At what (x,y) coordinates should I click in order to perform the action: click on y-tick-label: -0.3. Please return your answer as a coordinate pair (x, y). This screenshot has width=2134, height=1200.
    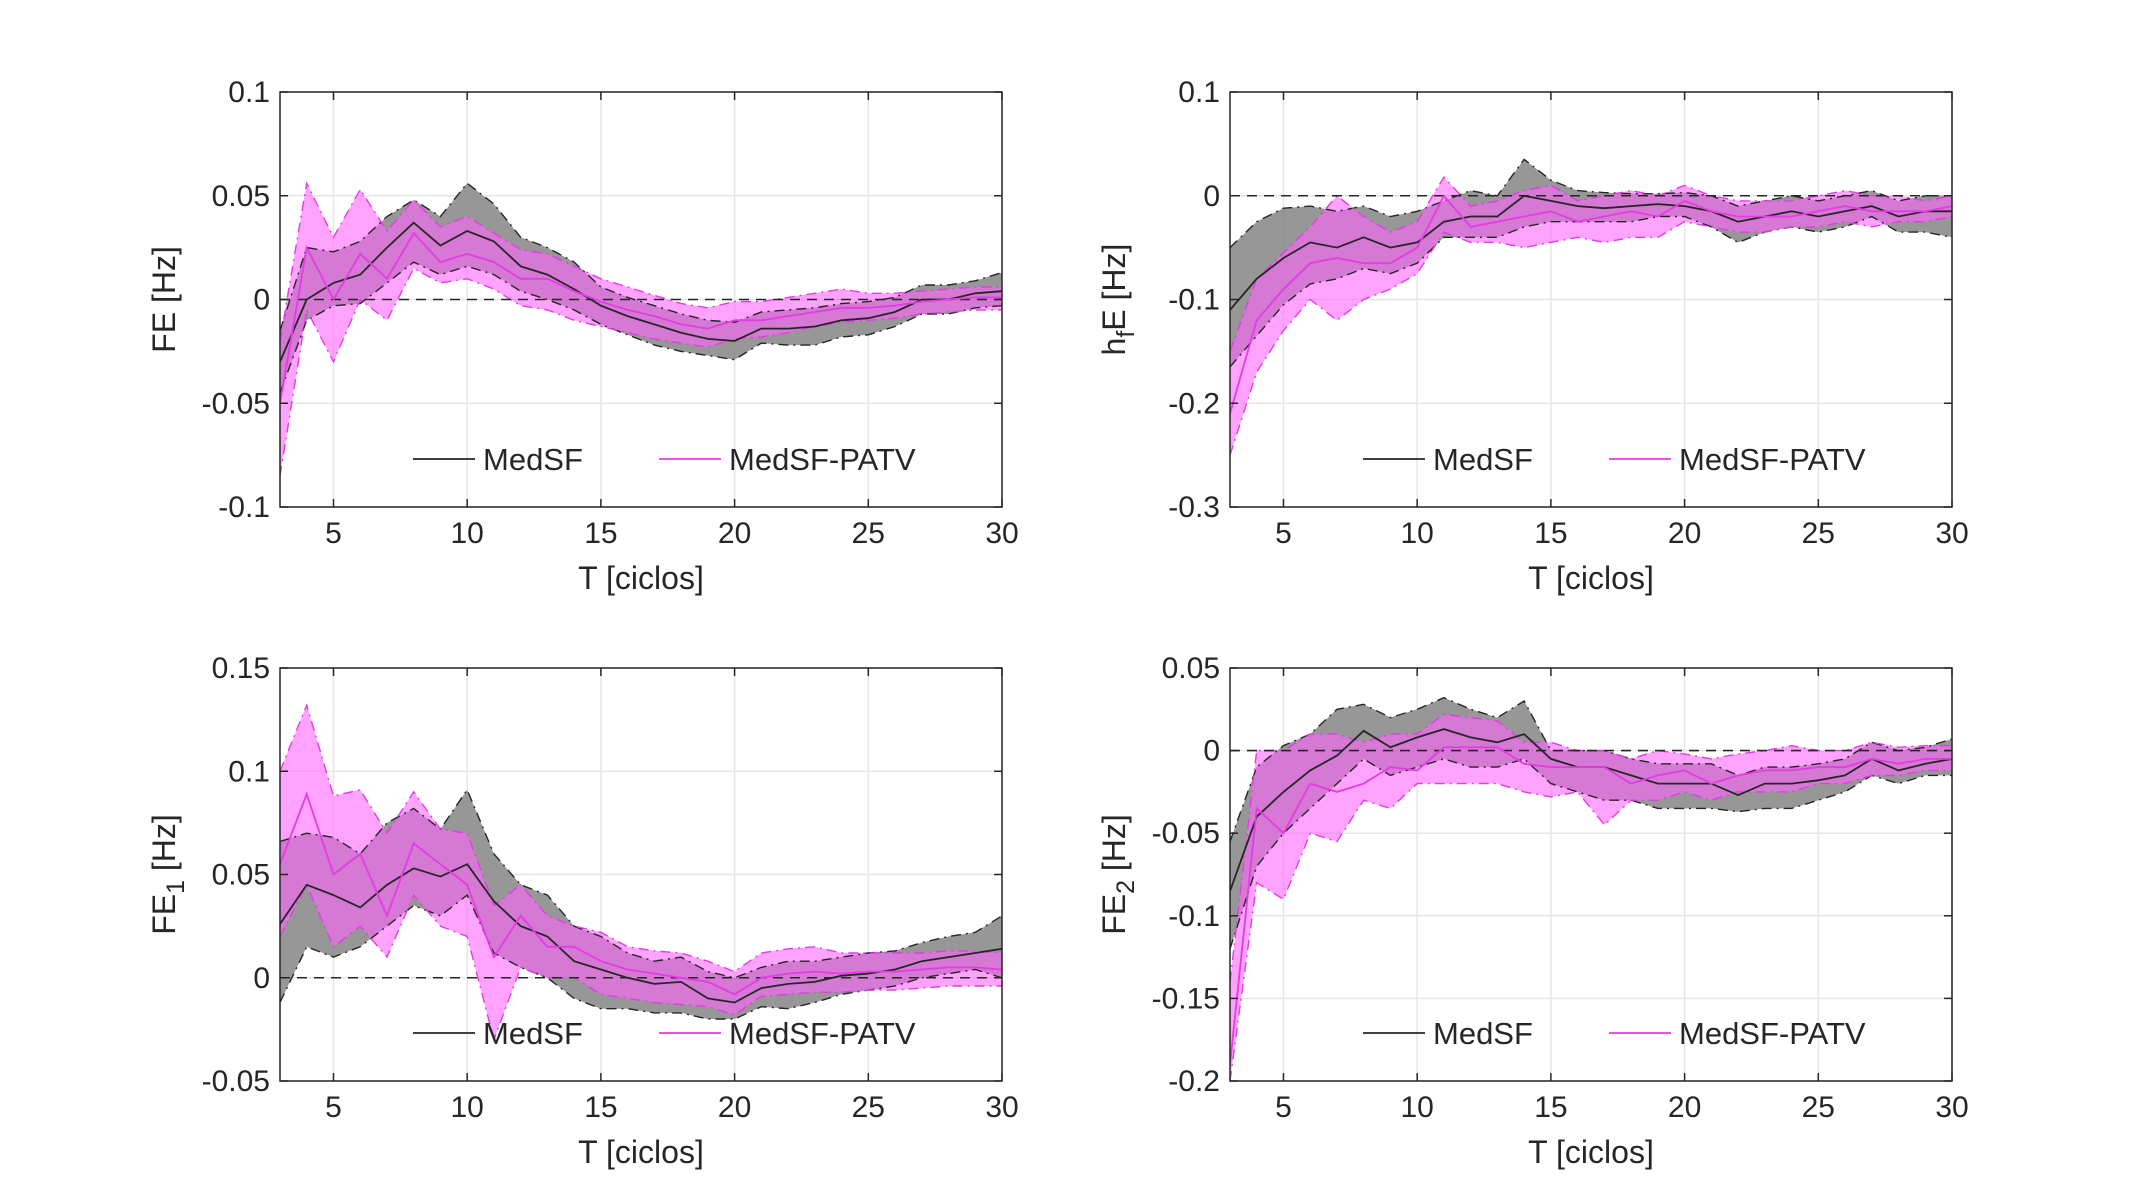
    Looking at the image, I should click on (1194, 507).